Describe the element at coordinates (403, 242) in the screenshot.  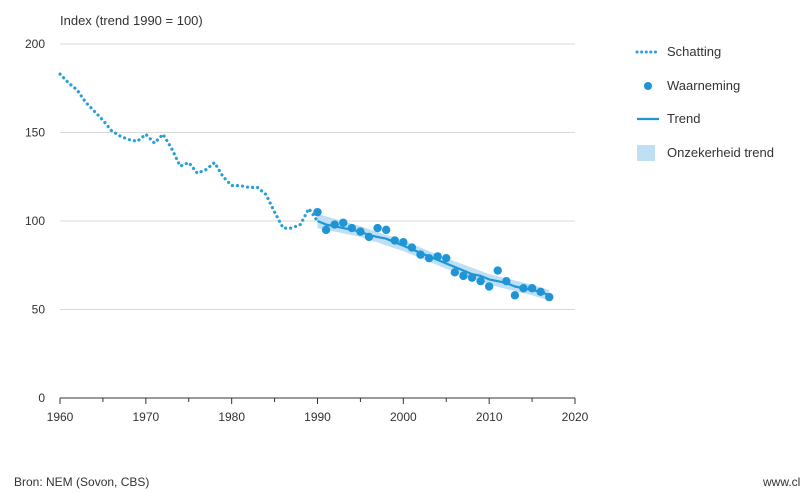
I see `observation-point-2000` at that location.